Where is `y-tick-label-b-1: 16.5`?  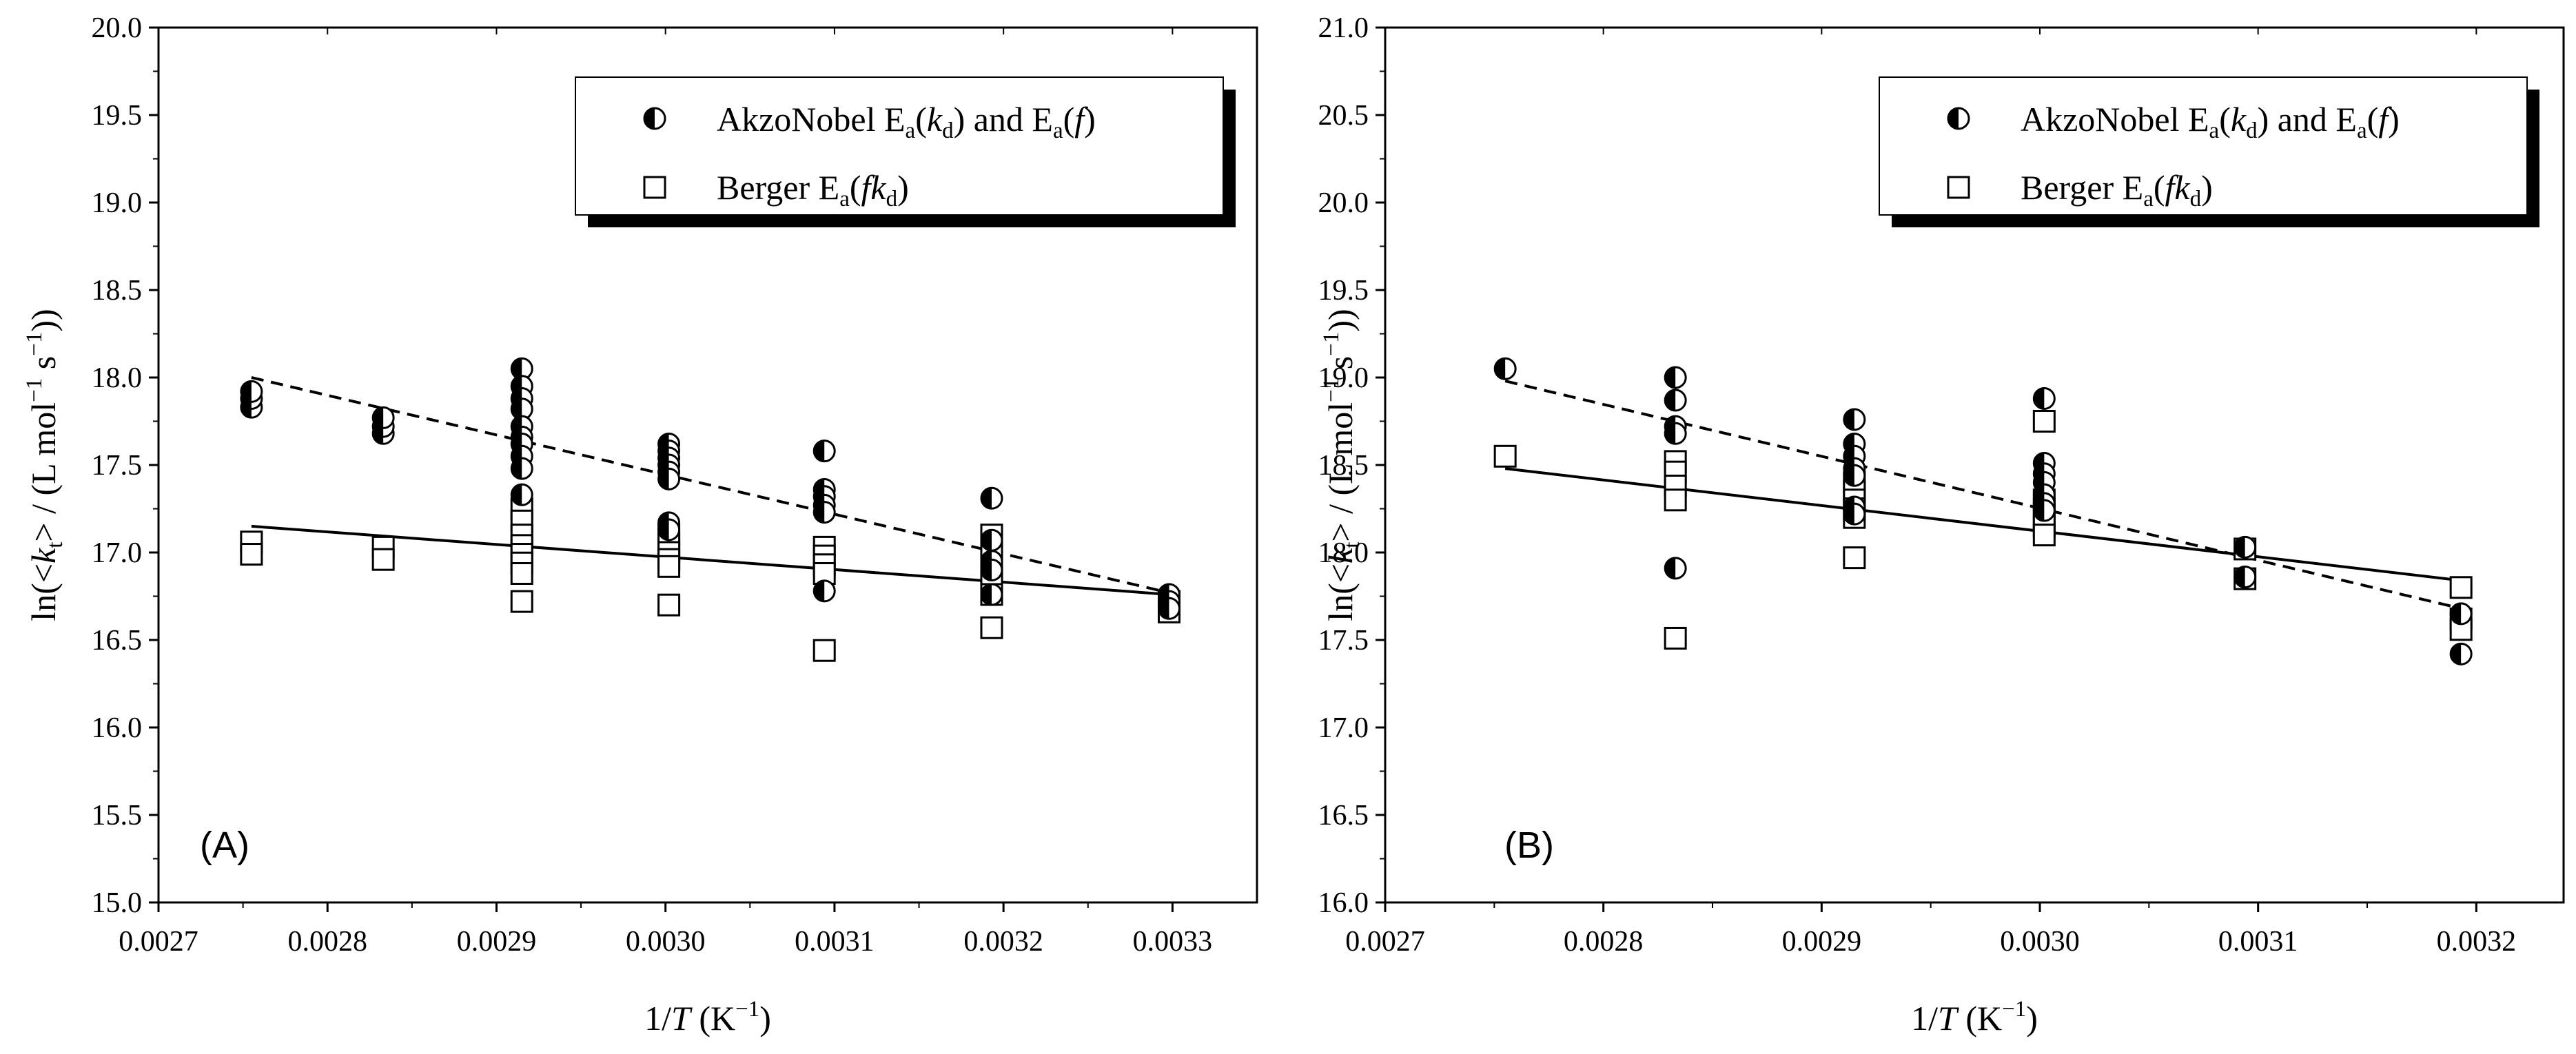
y-tick-label-b-1: 16.5 is located at coordinates (1343, 815).